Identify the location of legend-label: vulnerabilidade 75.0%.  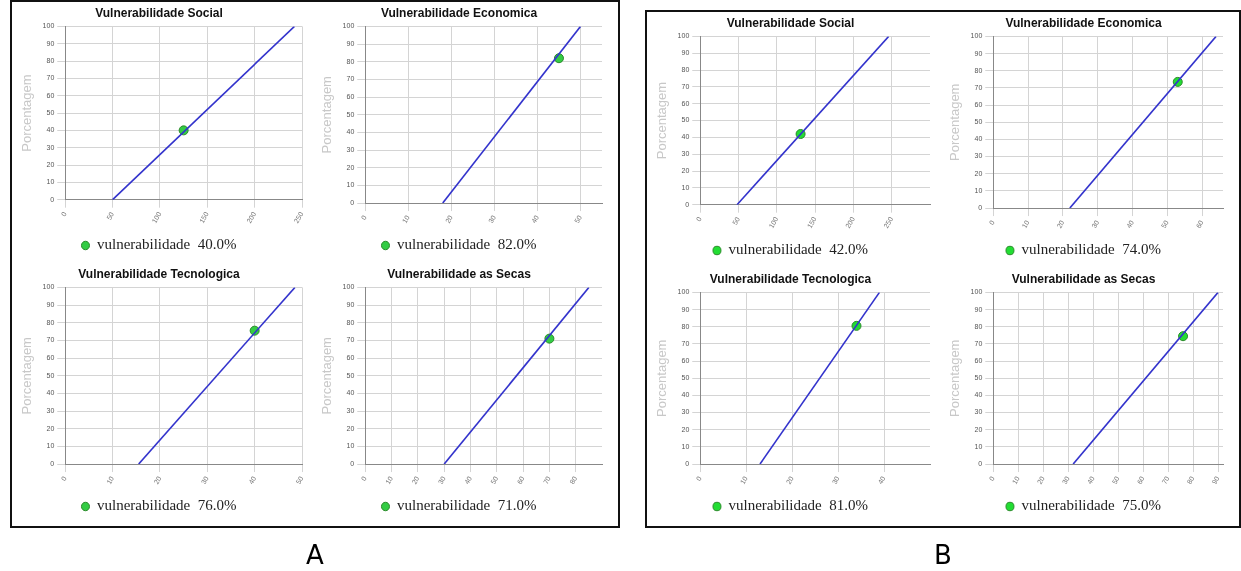
(1091, 505).